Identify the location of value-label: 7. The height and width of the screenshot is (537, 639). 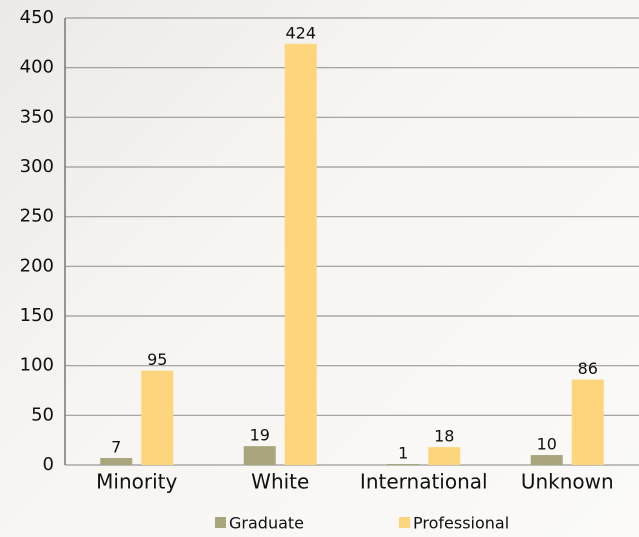
(116, 447).